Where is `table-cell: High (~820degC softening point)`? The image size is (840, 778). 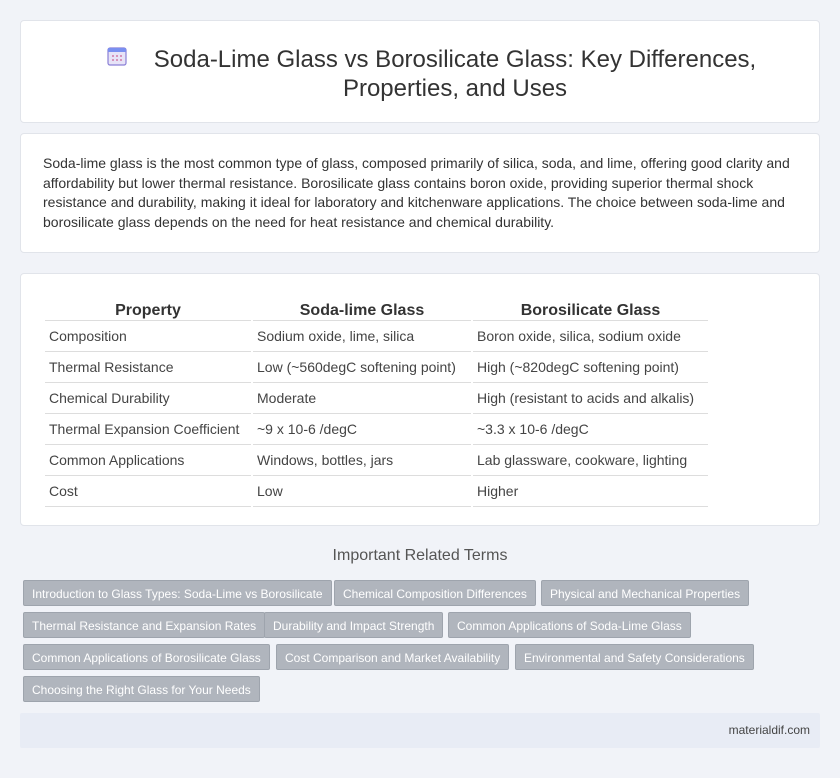
table-cell: High (~820degC softening point) is located at coordinates (590, 367).